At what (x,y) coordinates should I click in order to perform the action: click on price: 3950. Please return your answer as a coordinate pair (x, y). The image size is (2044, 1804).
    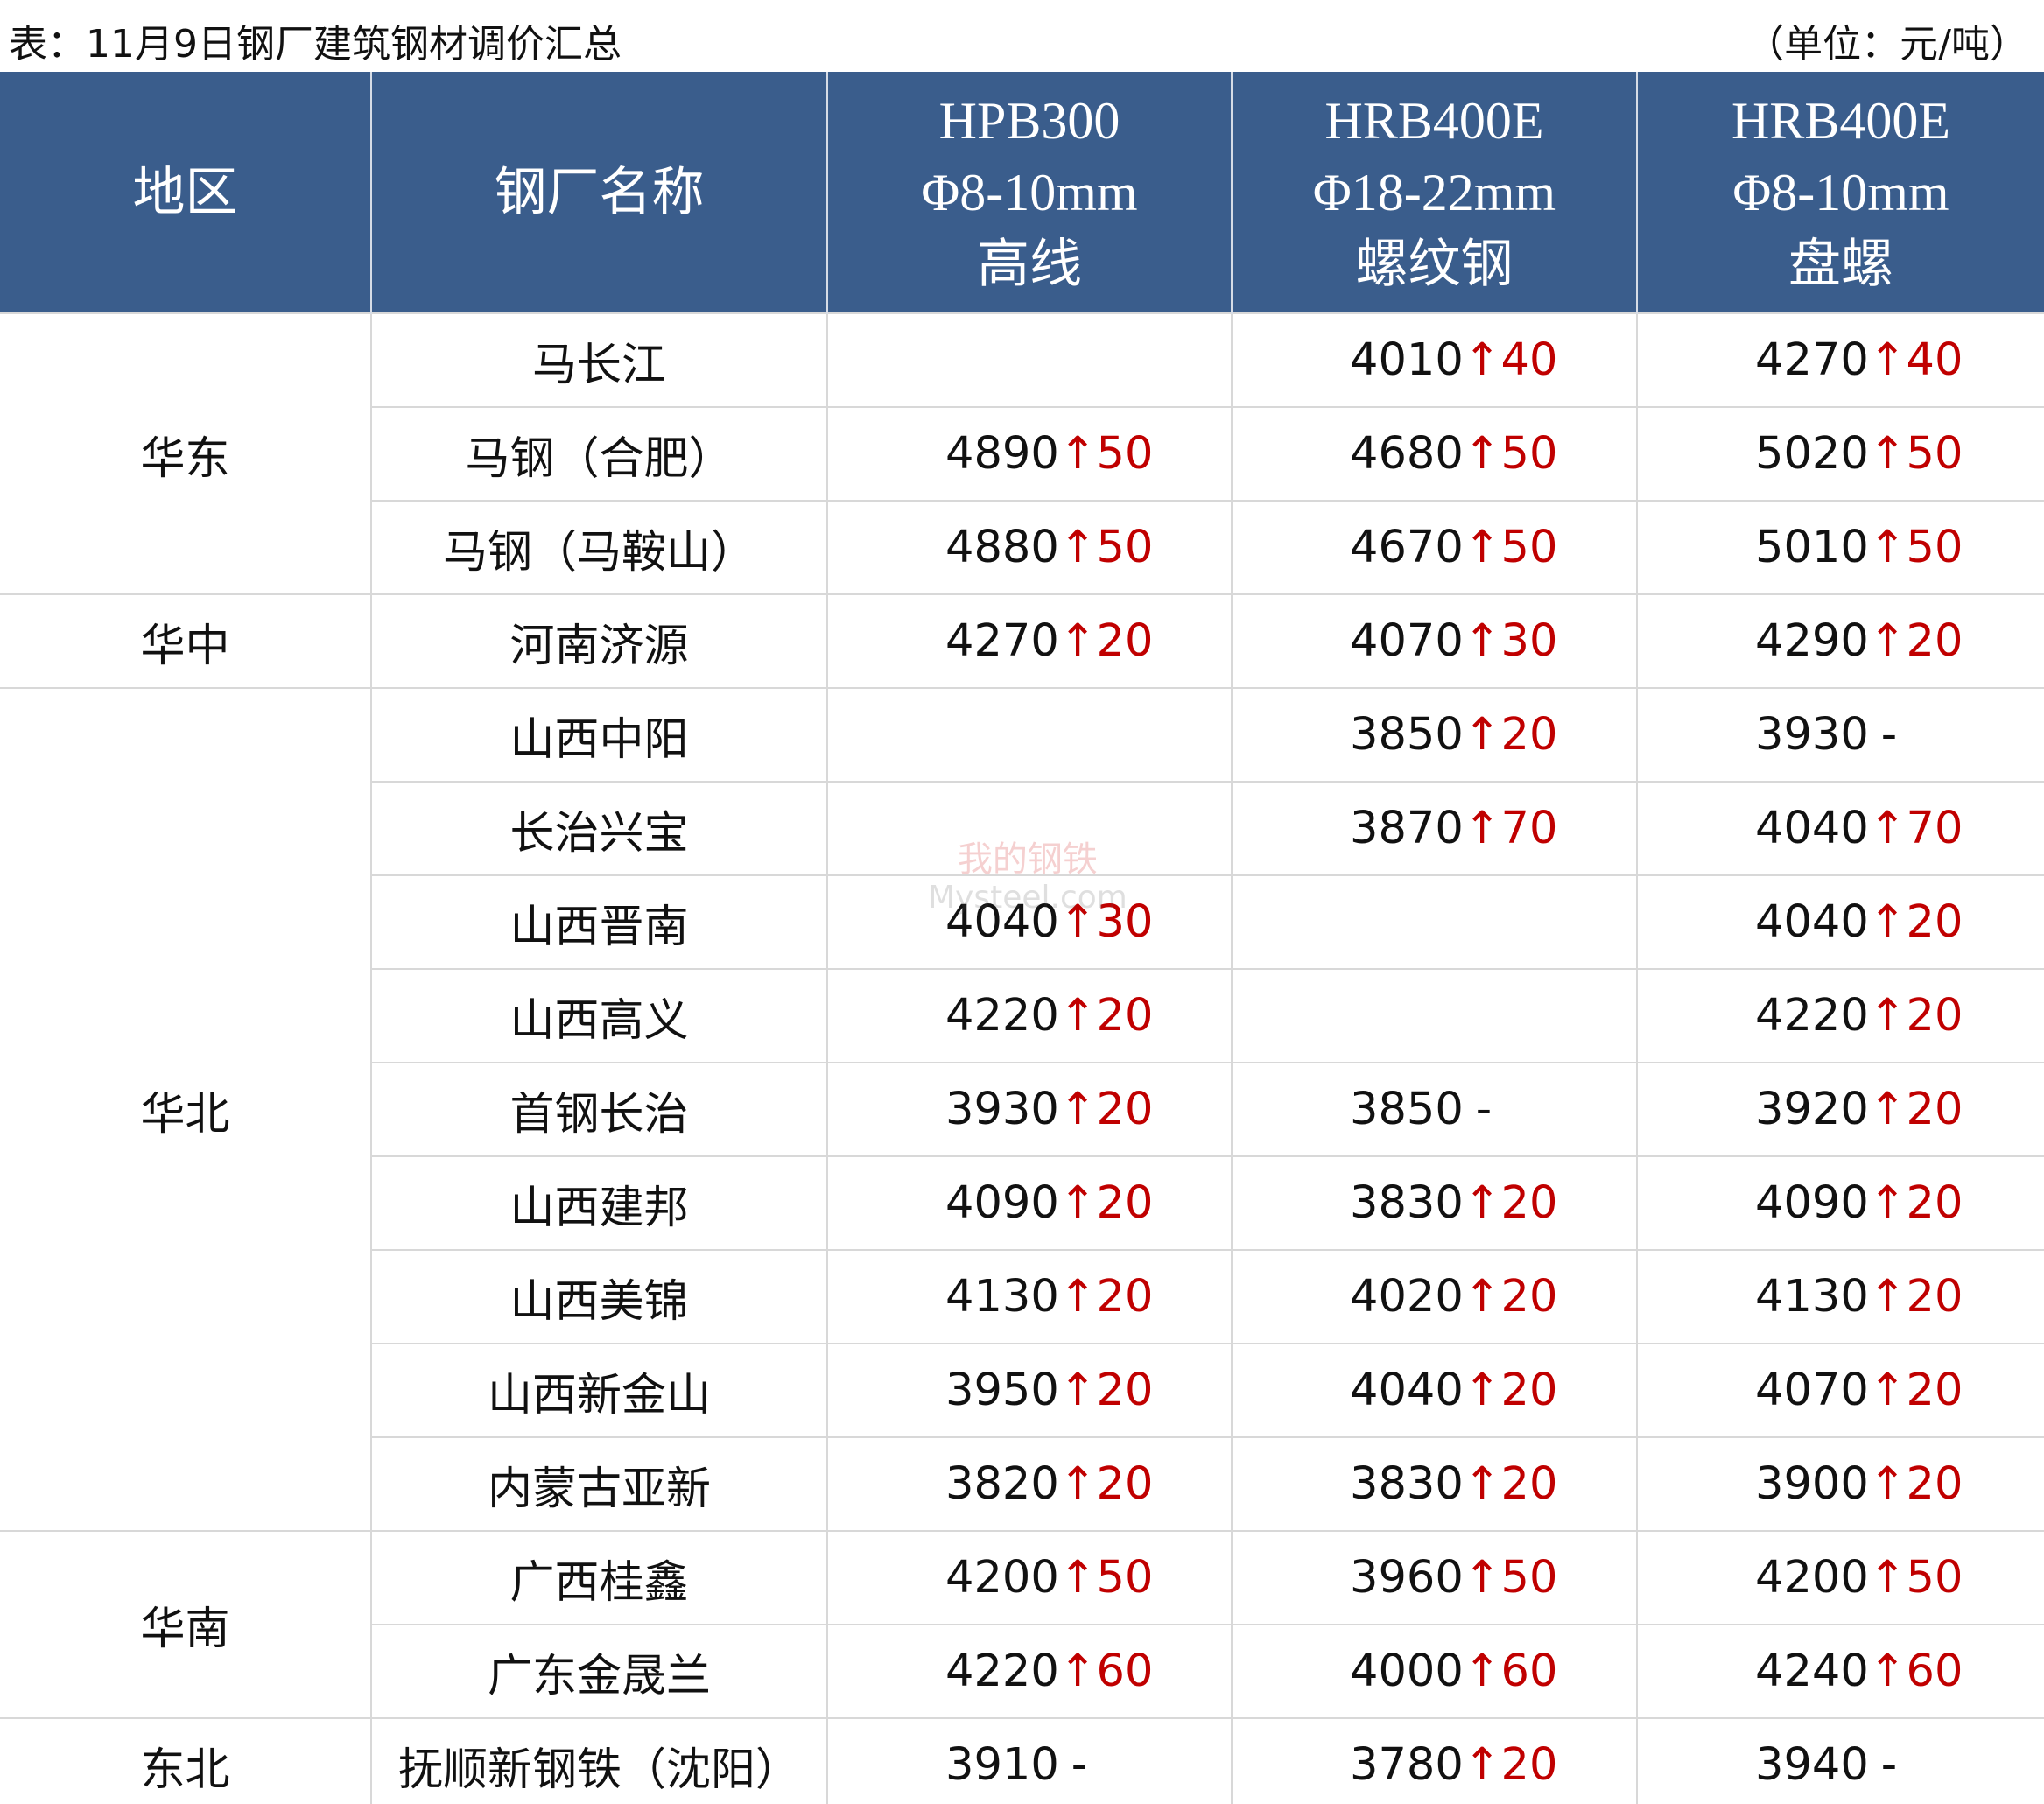
    Looking at the image, I should click on (1002, 1391).